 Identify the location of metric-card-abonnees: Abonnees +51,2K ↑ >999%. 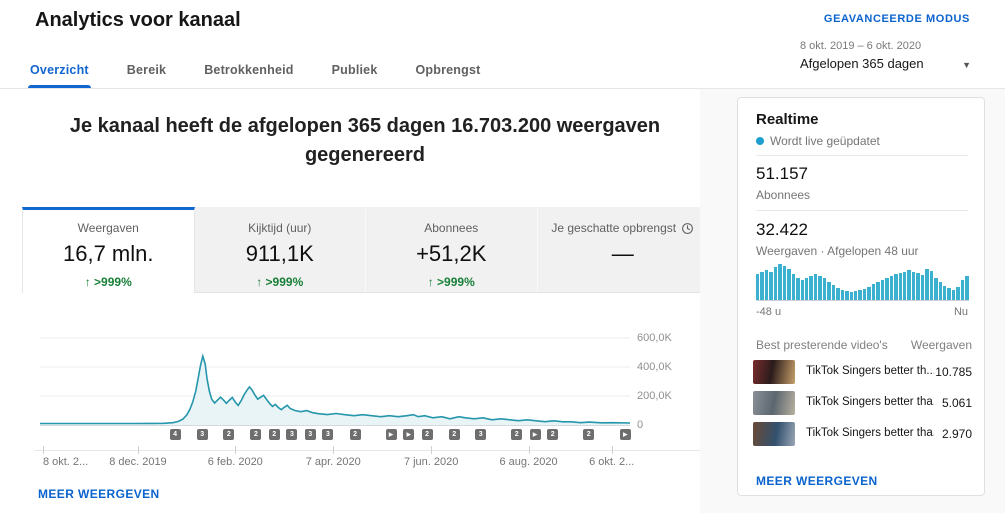
(451, 250).